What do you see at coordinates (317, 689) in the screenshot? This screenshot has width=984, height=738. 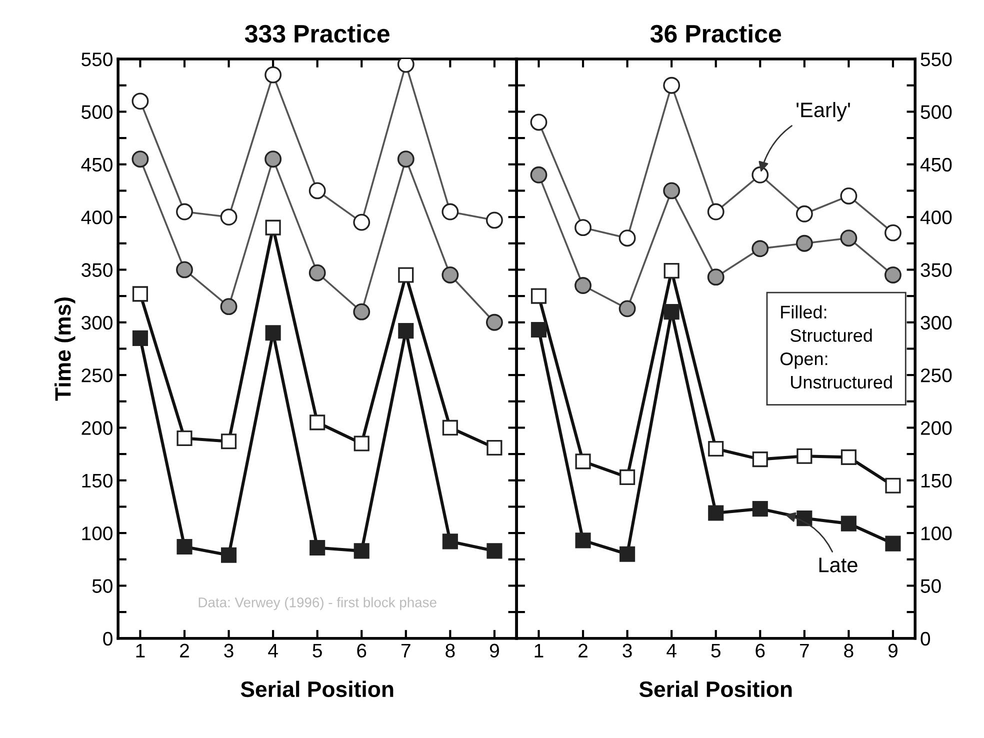 I see `x-axis-title: Serial Position` at bounding box center [317, 689].